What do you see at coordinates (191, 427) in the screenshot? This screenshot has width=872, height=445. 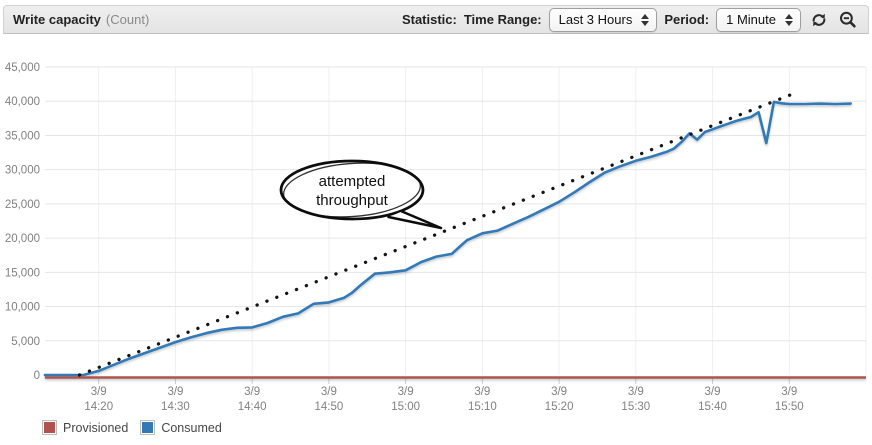 I see `legend-label: Consumed` at bounding box center [191, 427].